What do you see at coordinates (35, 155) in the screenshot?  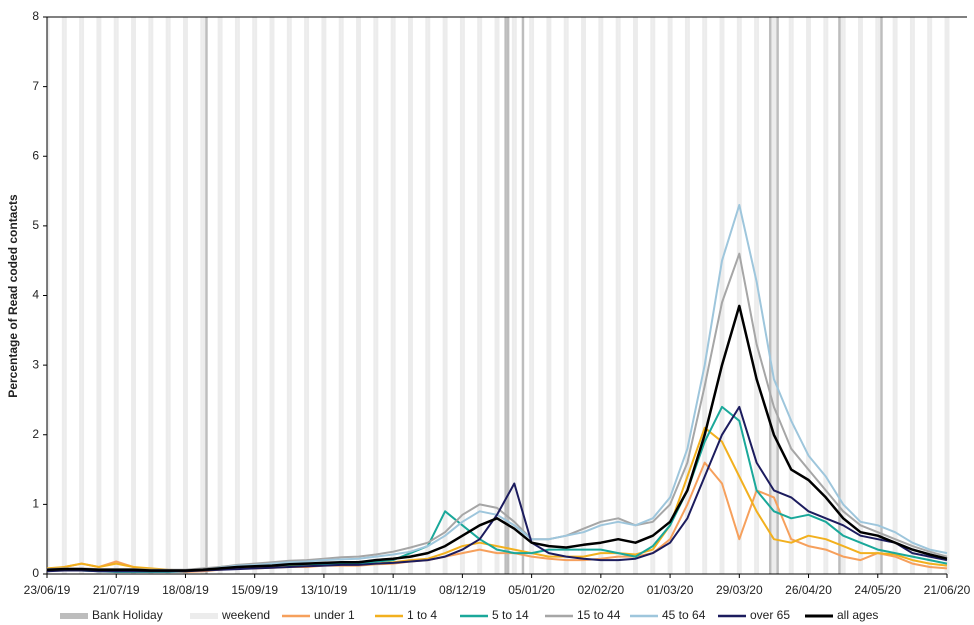 I see `y-tick-label: 6` at bounding box center [35, 155].